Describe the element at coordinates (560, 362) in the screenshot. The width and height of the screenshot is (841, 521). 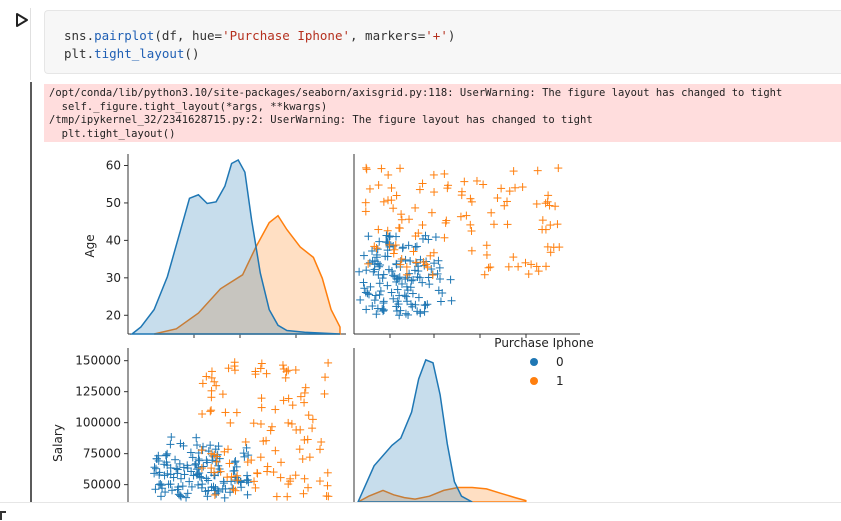
I see `legend-label: 0` at that location.